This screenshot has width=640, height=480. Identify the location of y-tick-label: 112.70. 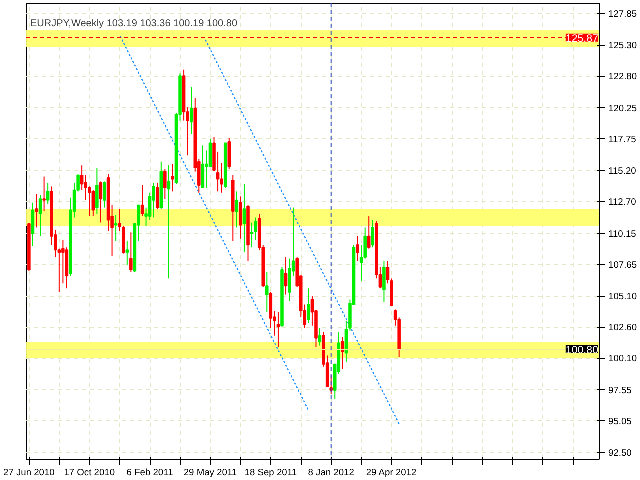
(622, 202).